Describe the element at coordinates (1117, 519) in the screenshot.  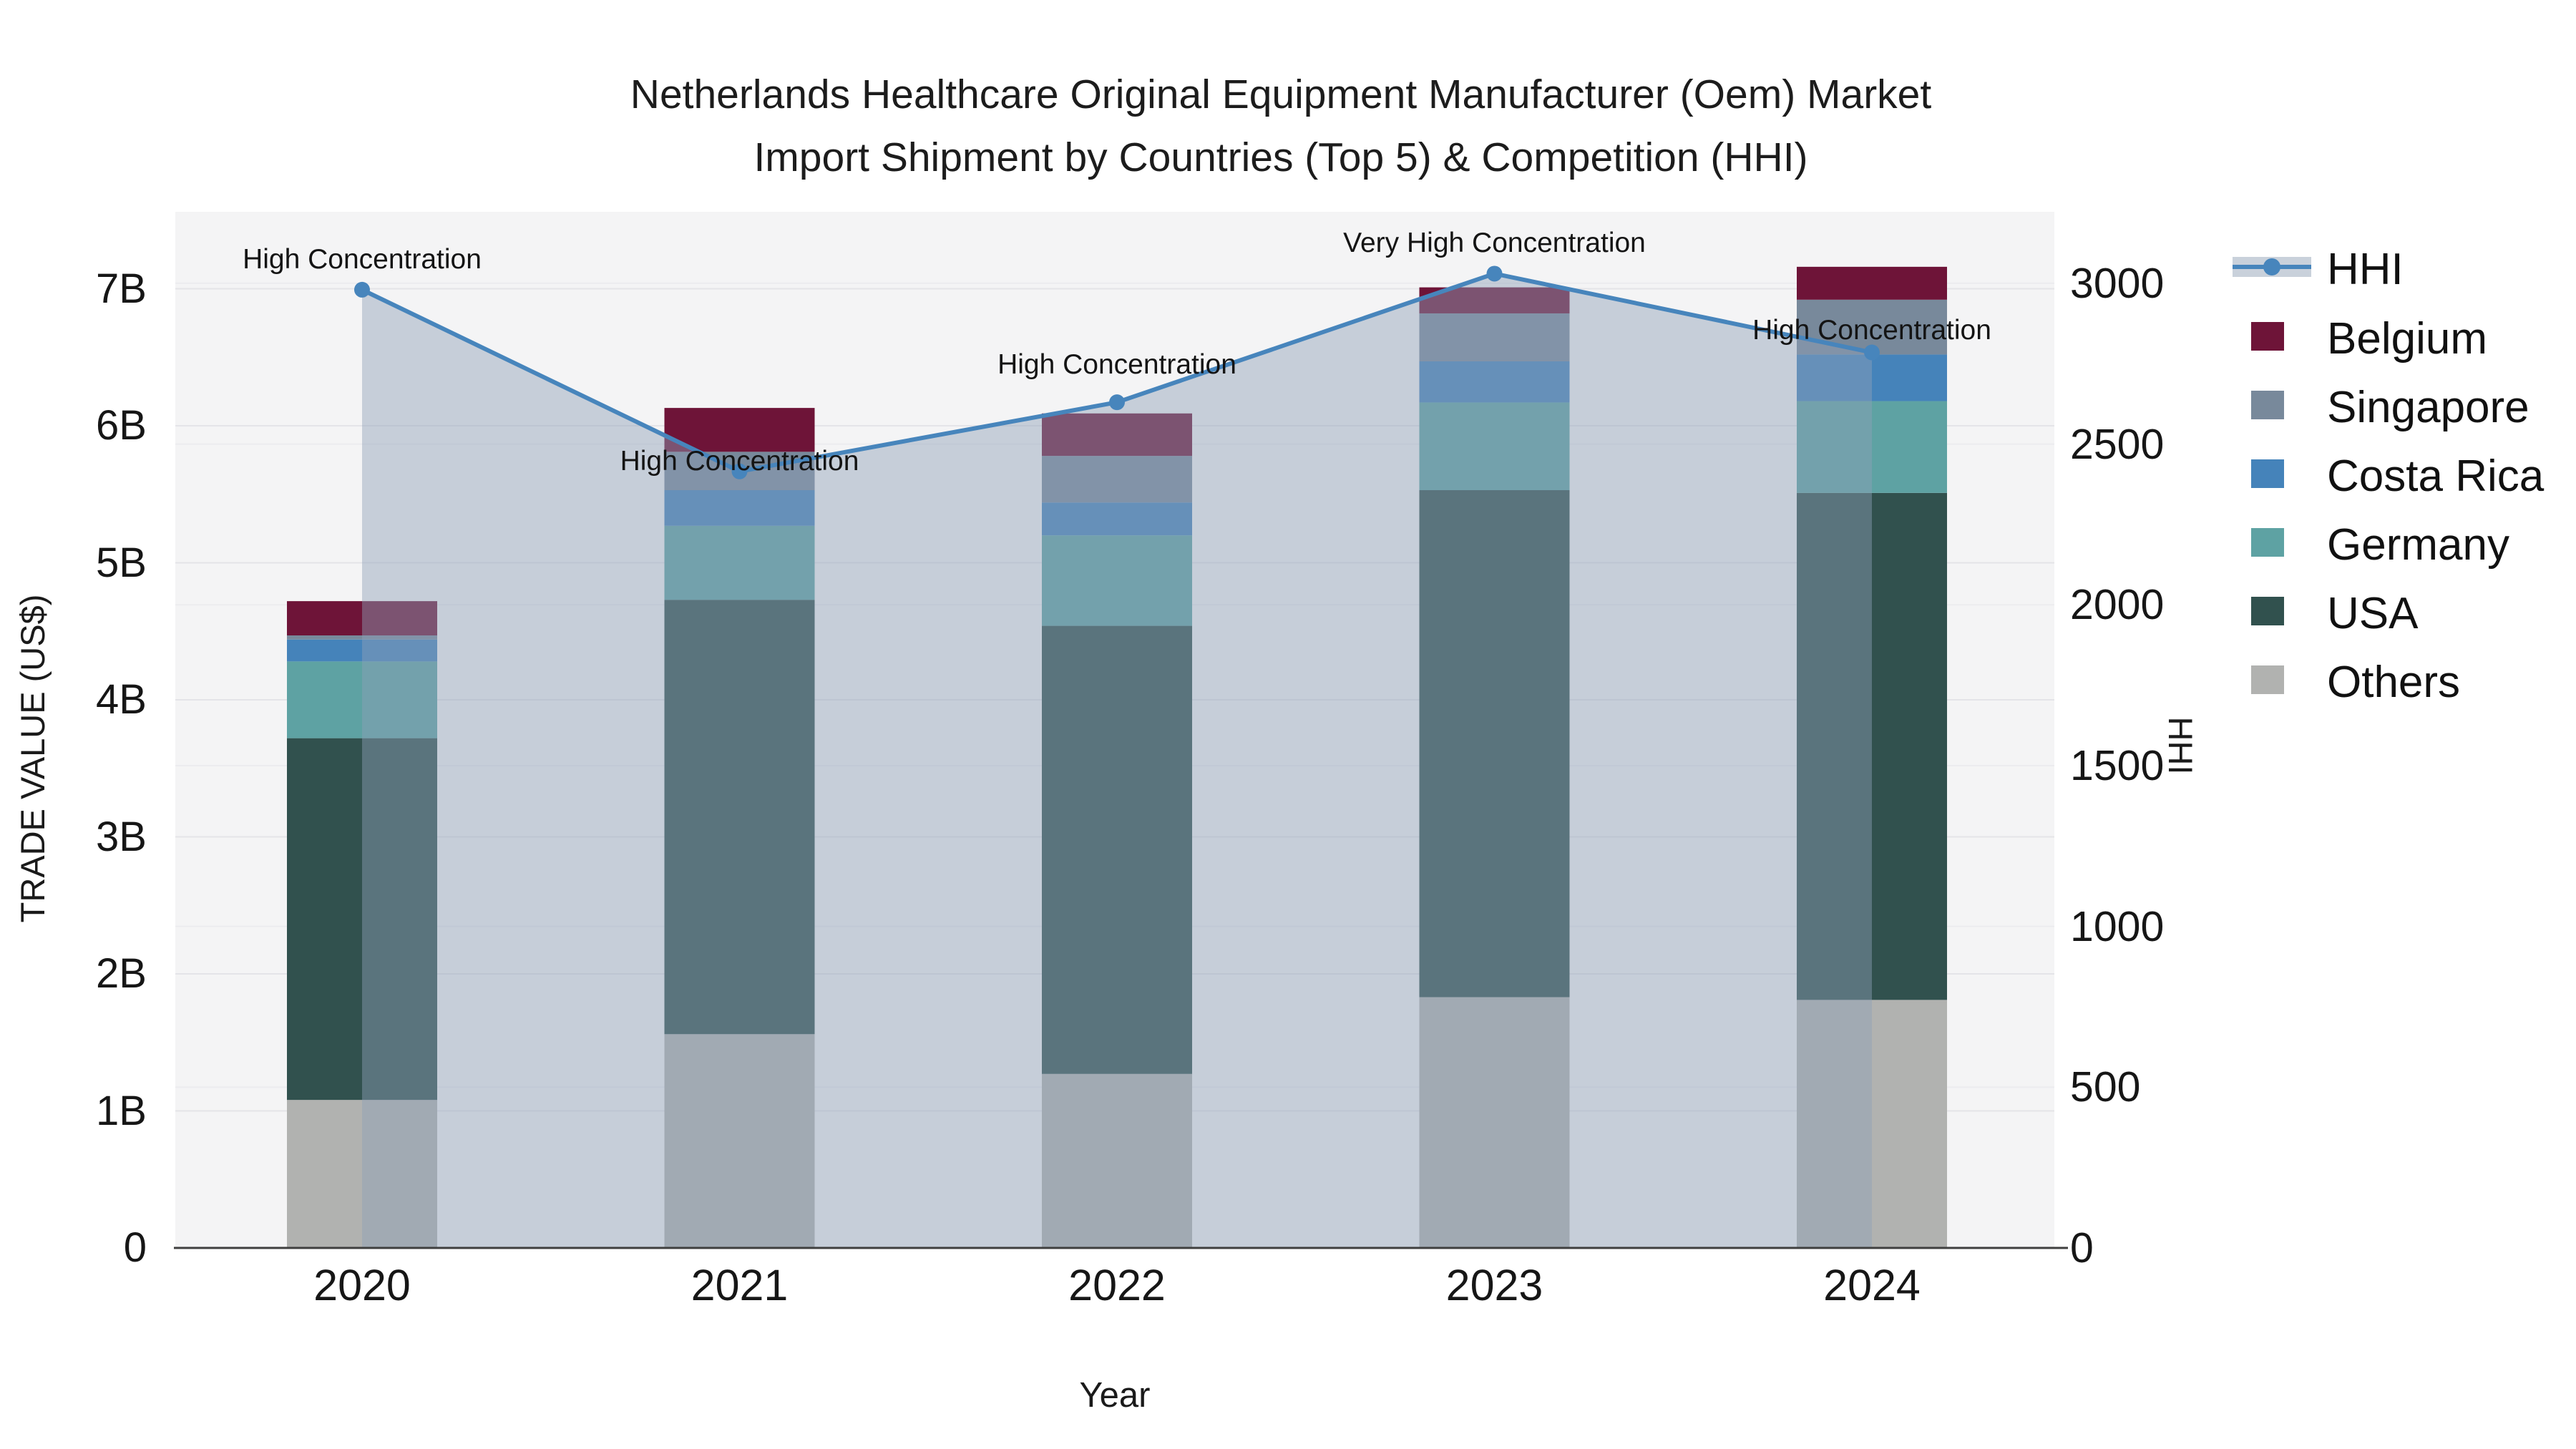
I see `bar-segment-costa-rica-2022` at that location.